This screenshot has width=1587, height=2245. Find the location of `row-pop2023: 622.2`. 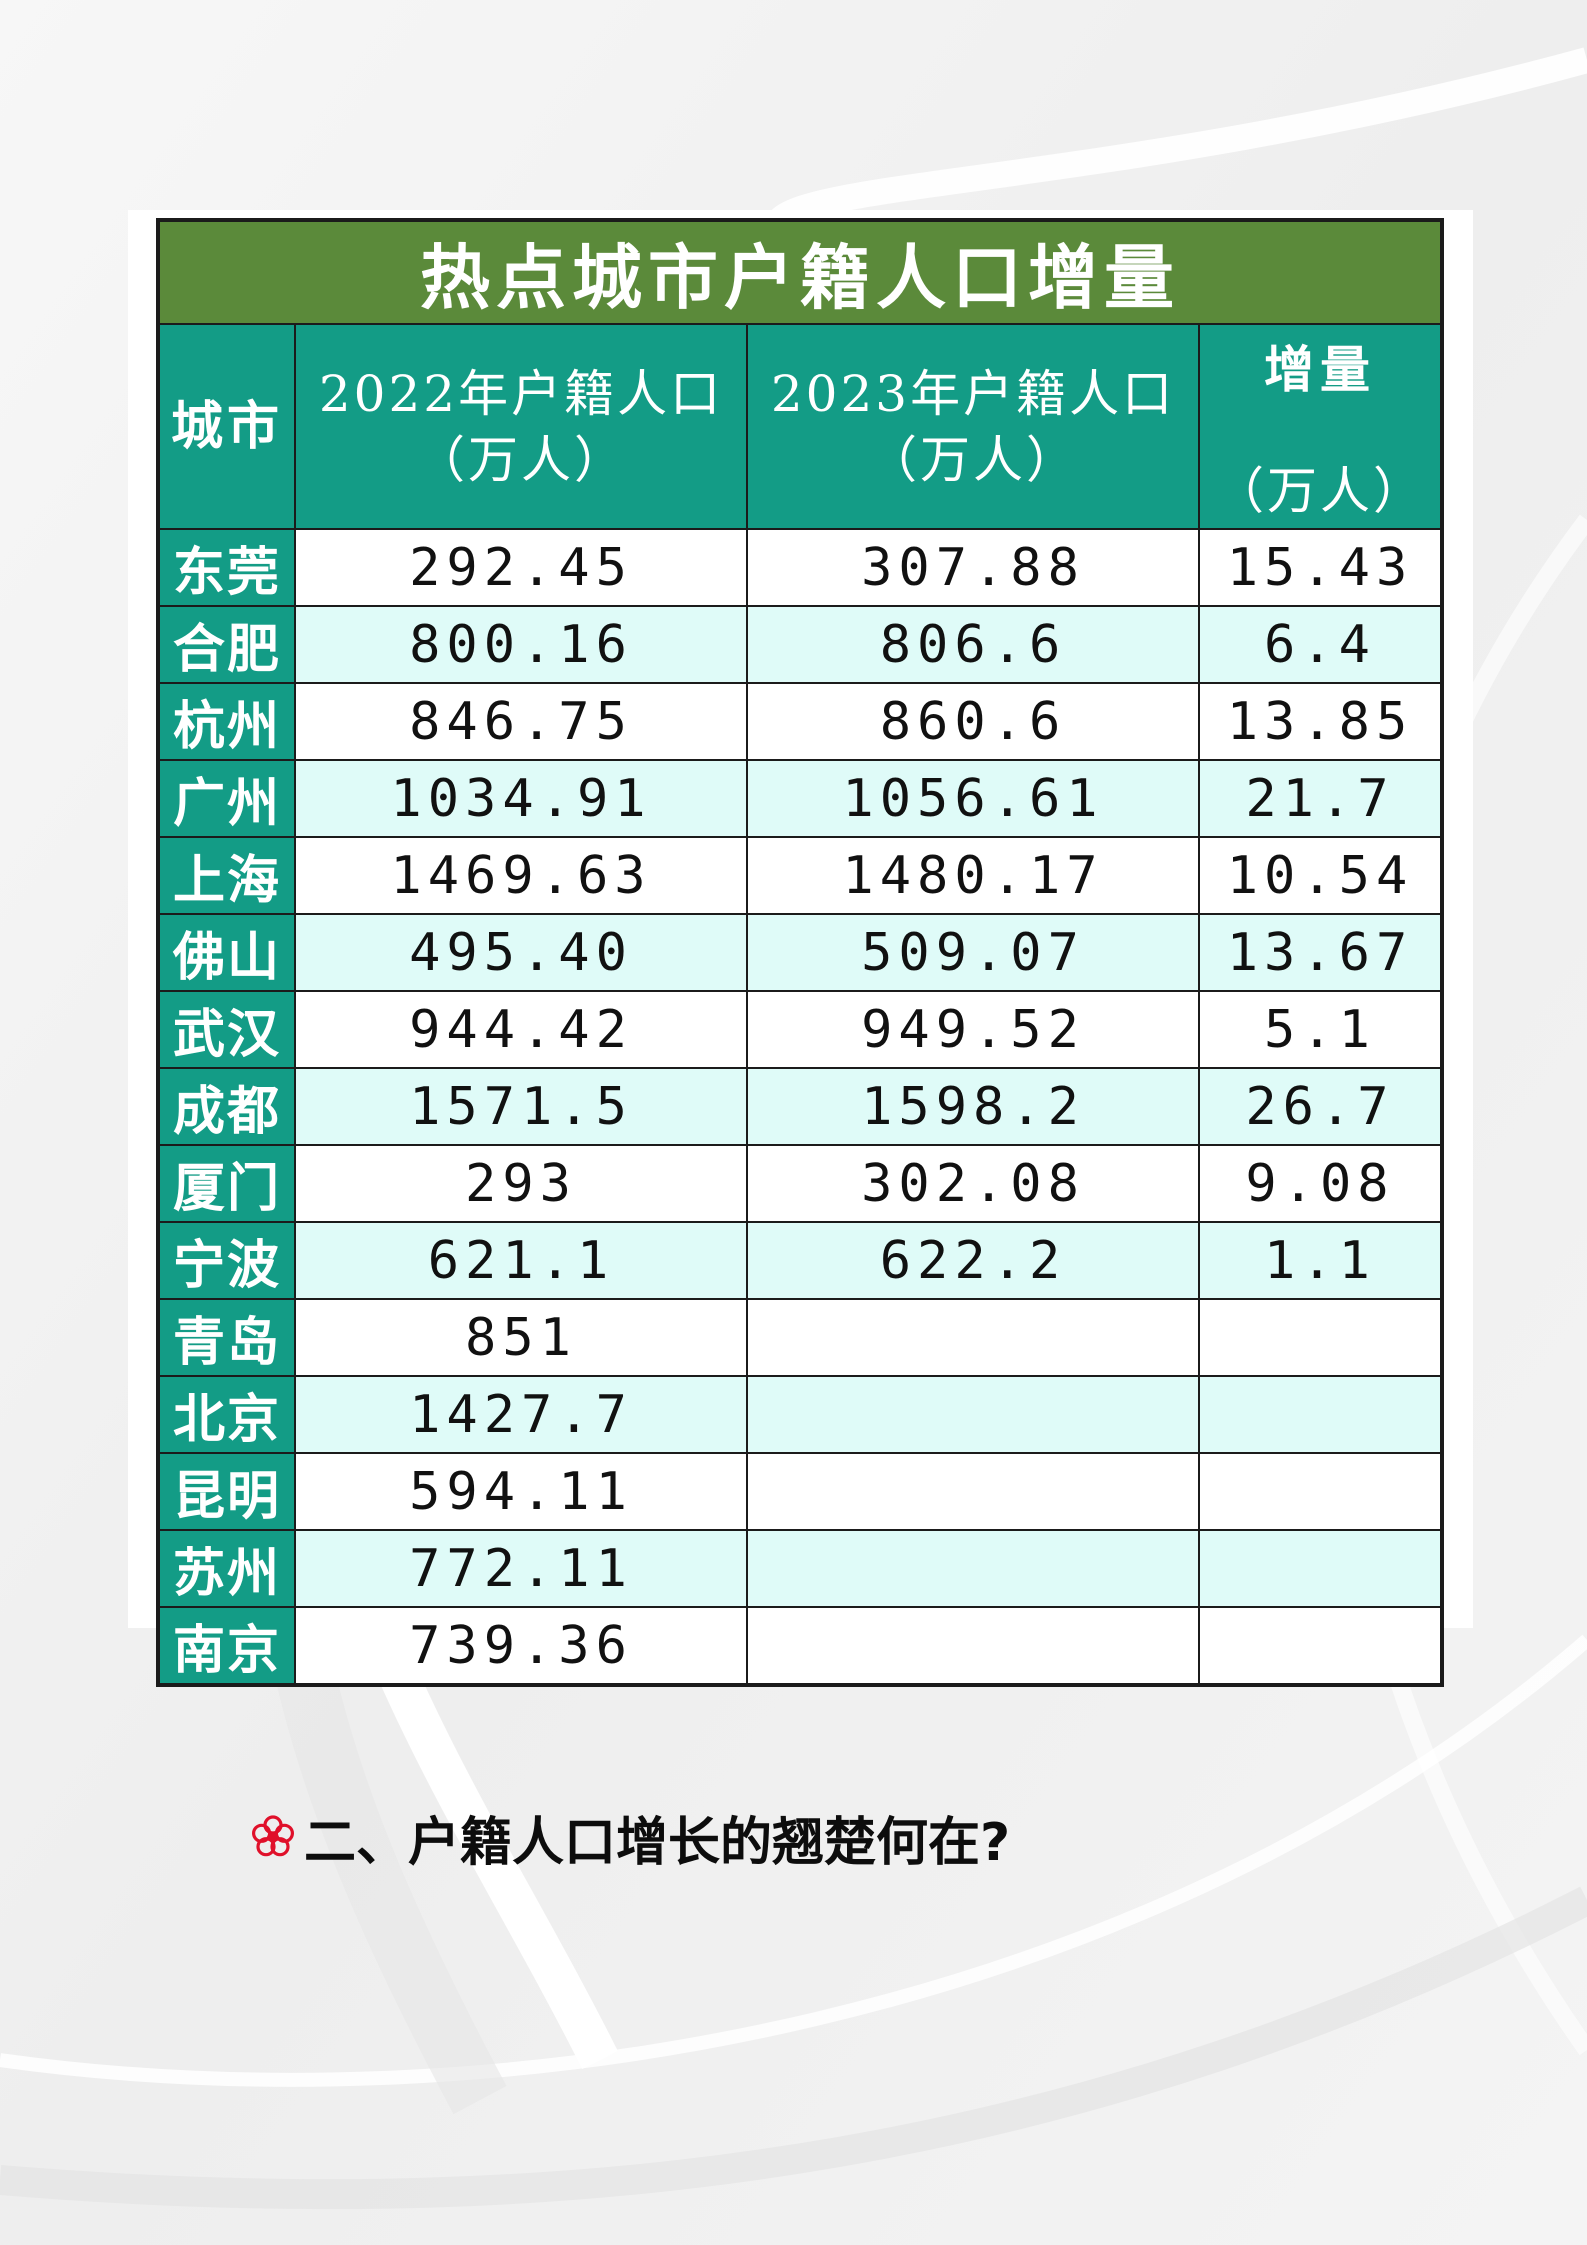

row-pop2023: 622.2 is located at coordinates (973, 1260).